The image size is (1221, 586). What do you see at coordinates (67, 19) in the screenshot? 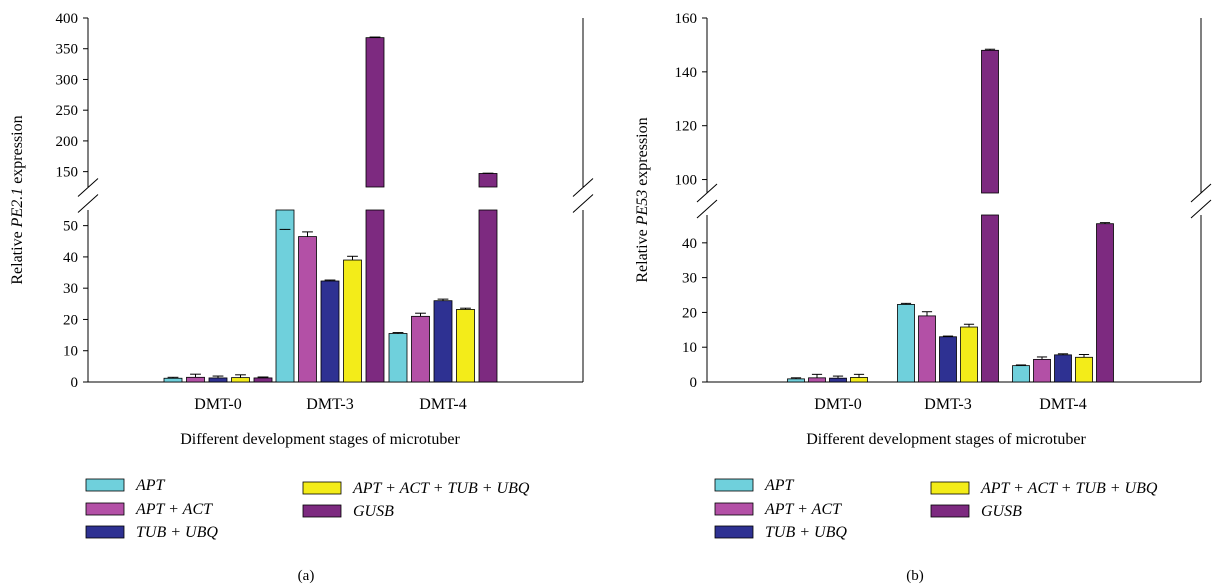
I see `y-tick-label: 400` at bounding box center [67, 19].